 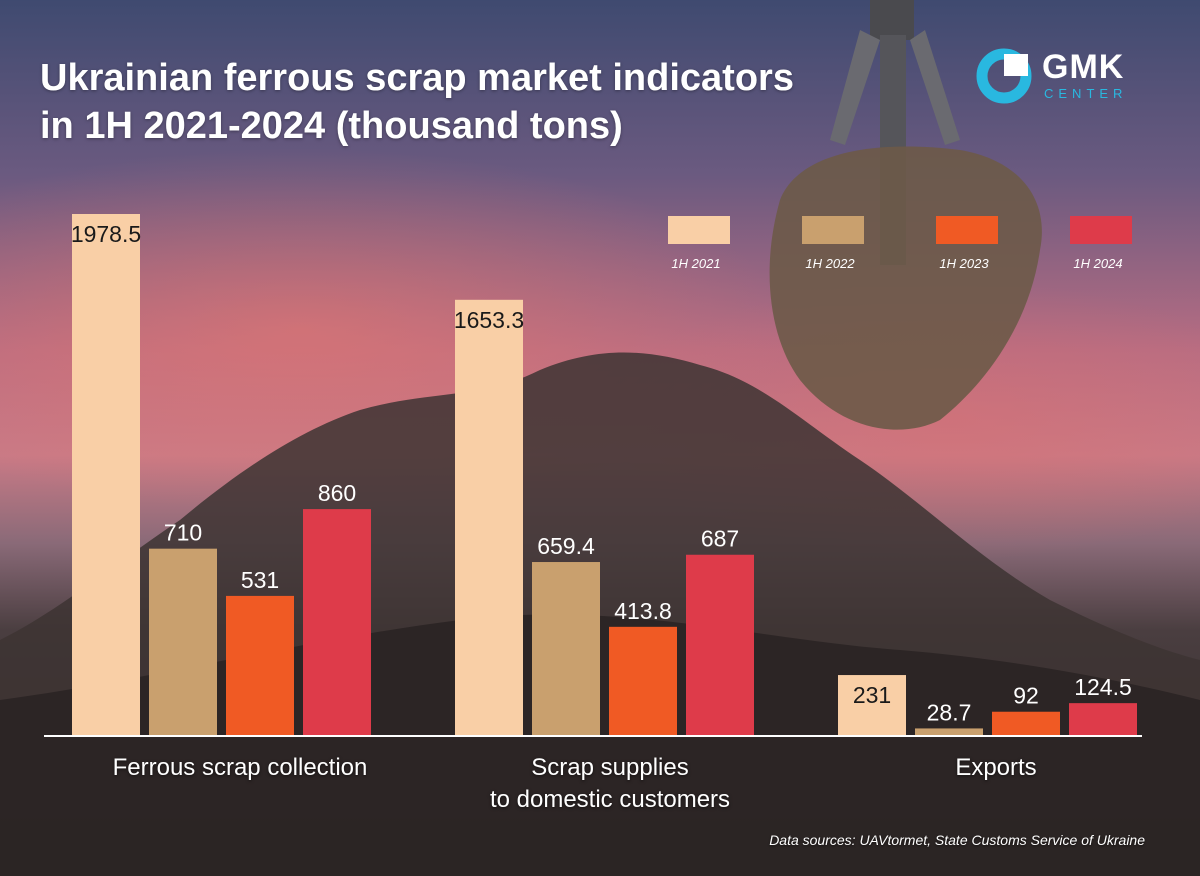 What do you see at coordinates (699, 230) in the screenshot?
I see `legend-swatch-1h-2021` at bounding box center [699, 230].